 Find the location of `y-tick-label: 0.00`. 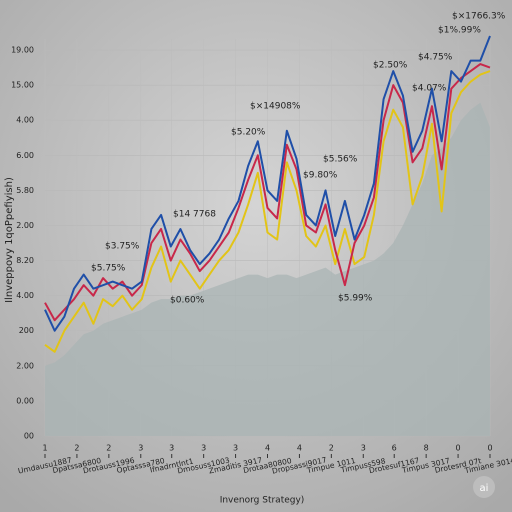

y-tick-label: 0.00 is located at coordinates (25, 400).